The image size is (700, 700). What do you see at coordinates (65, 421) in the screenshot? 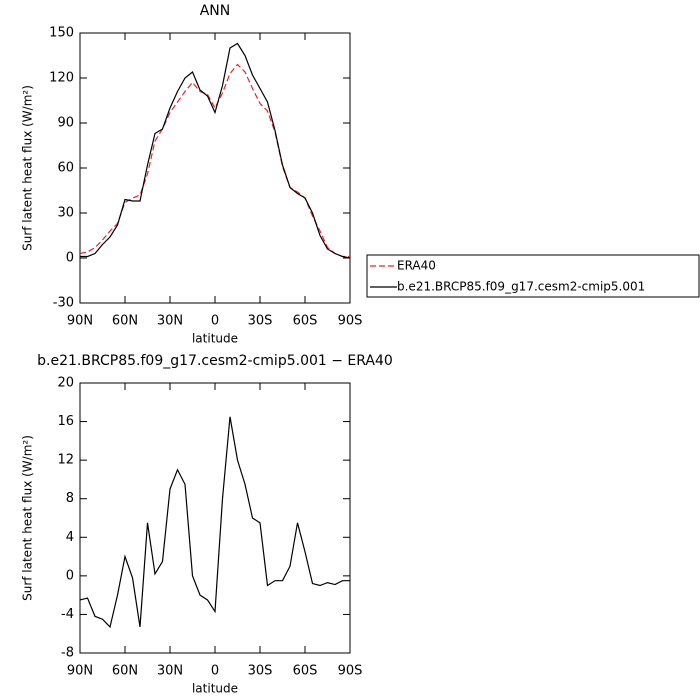
I see `y-tick-label: 16` at bounding box center [65, 421].